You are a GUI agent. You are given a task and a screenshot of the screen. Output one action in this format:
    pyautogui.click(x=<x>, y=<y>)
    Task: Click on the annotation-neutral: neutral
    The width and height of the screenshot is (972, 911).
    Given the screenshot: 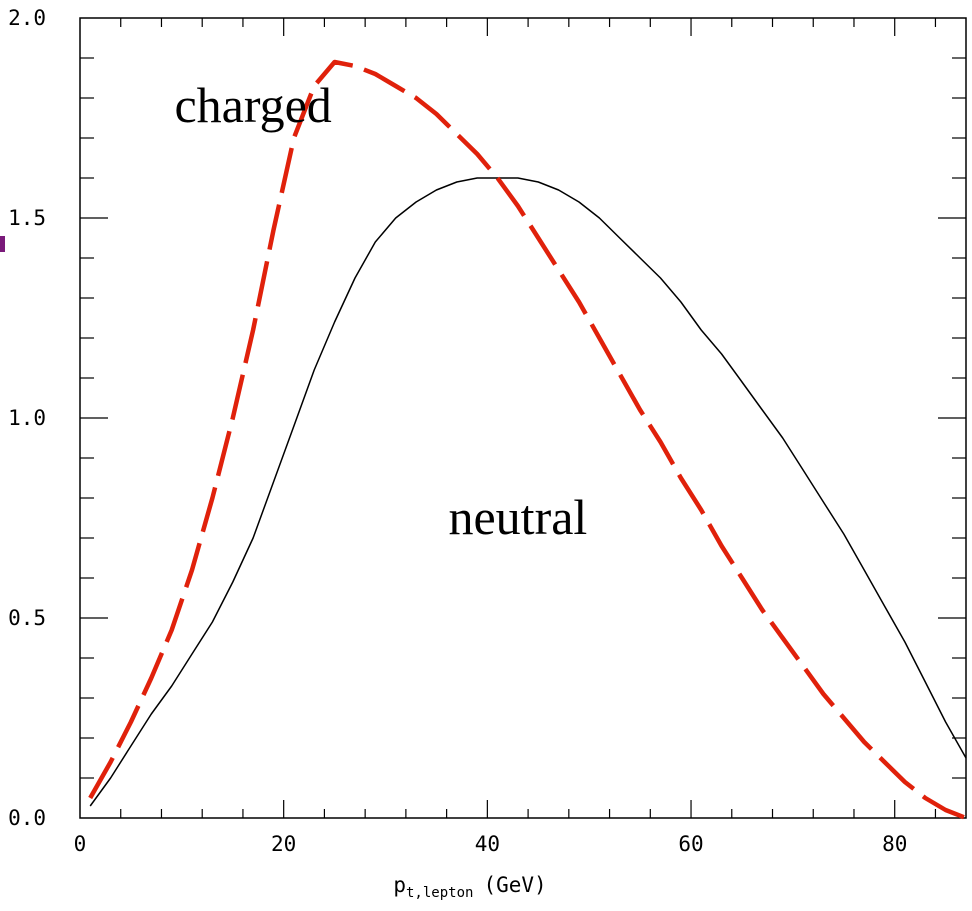 What is the action you would take?
    pyautogui.click(x=517, y=517)
    